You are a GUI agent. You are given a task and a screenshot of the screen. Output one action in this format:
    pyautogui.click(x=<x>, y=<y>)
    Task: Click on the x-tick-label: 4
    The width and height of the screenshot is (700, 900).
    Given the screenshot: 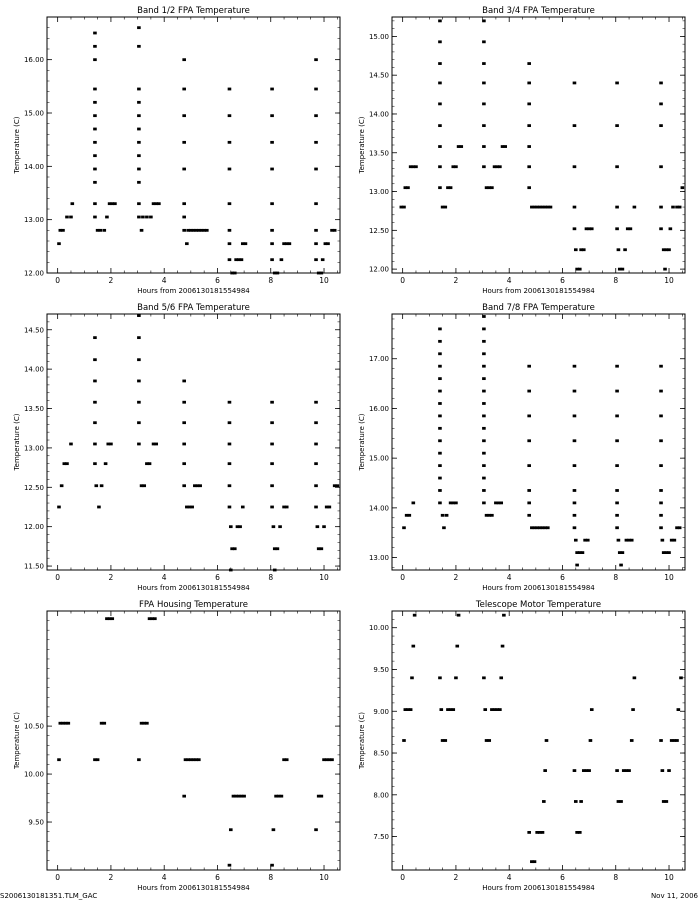 What is the action you would take?
    pyautogui.click(x=509, y=577)
    